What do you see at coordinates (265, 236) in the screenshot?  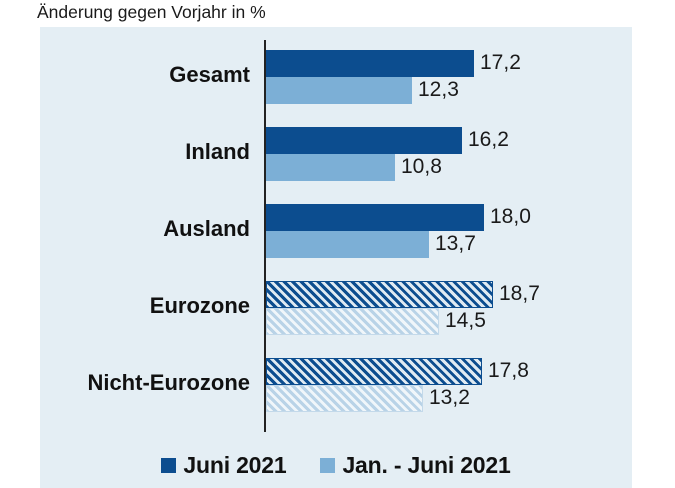 I see `value-axis-line` at bounding box center [265, 236].